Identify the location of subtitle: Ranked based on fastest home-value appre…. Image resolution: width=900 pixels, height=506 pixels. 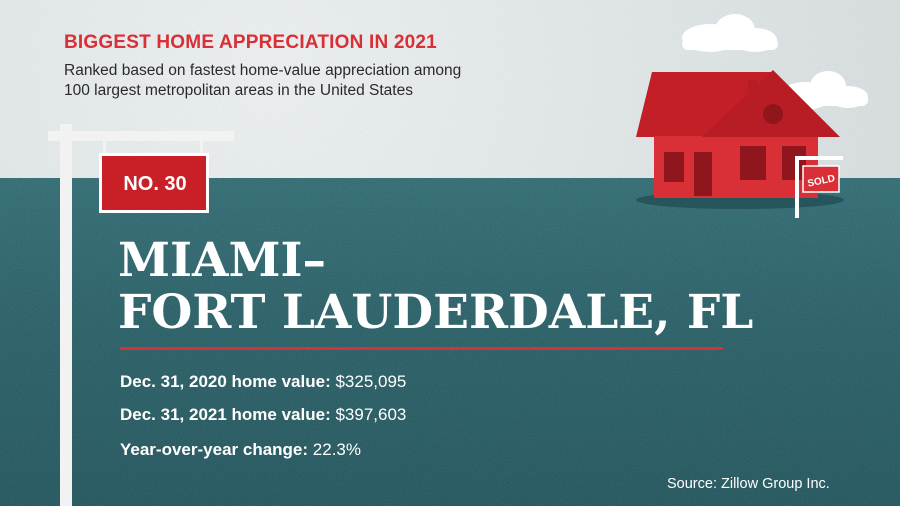
(284, 81).